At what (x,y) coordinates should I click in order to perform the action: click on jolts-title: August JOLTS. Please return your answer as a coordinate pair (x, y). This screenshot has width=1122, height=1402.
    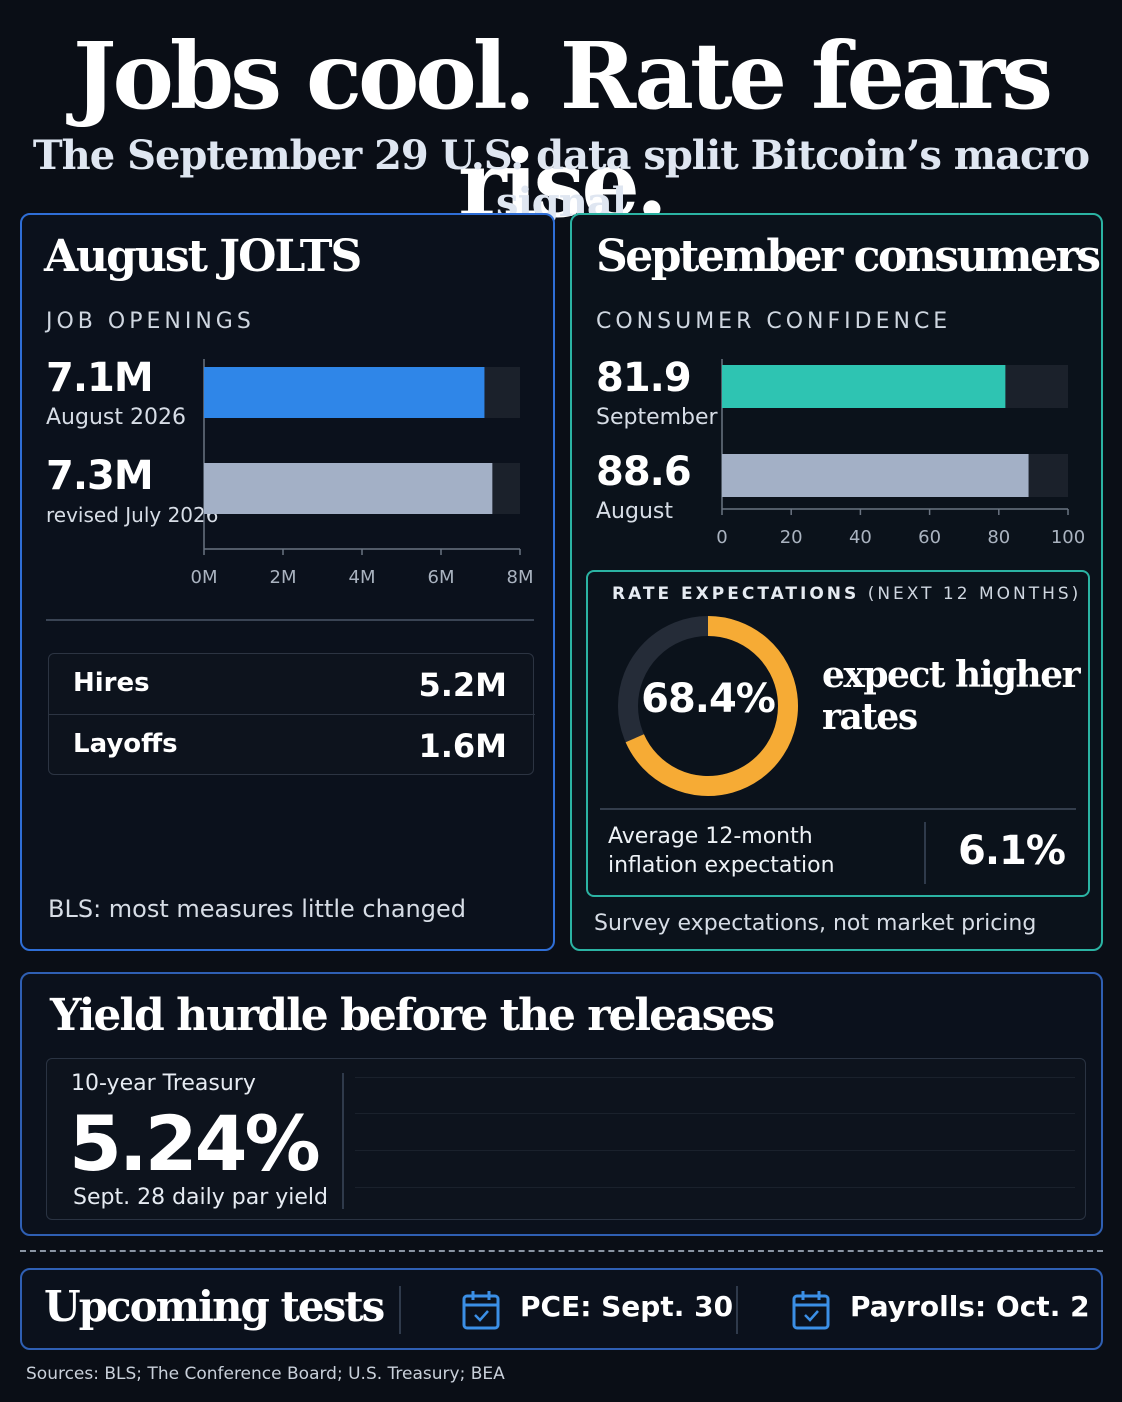
    Looking at the image, I should click on (203, 256).